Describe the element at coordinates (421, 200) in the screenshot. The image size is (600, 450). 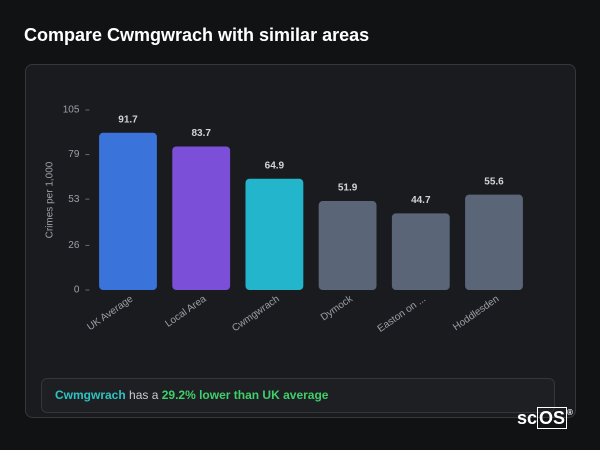
I see `value-label: 44.7` at that location.